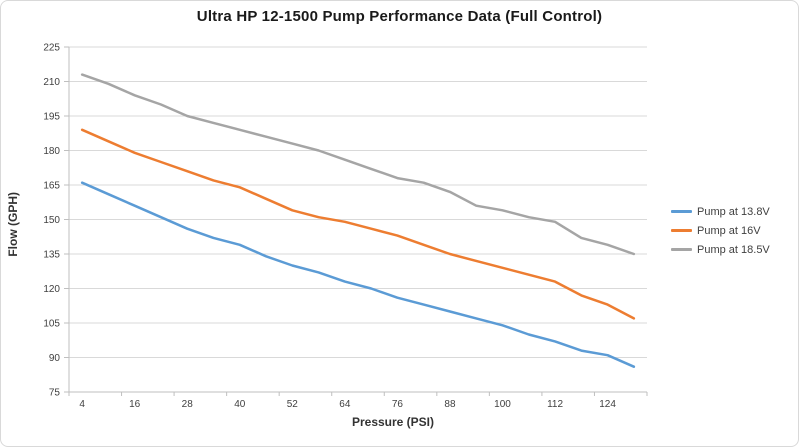 The height and width of the screenshot is (447, 799). What do you see at coordinates (293, 404) in the screenshot?
I see `x-tick-label: 52` at bounding box center [293, 404].